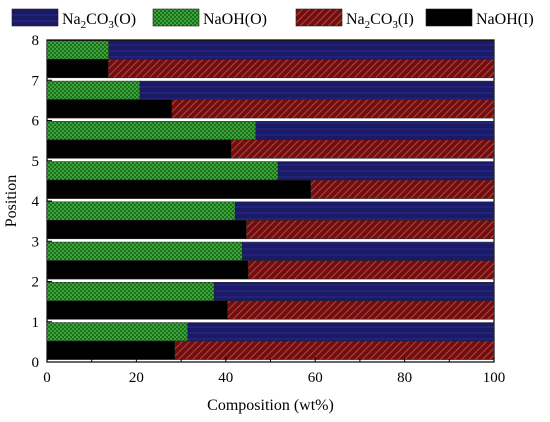  Describe the element at coordinates (36, 122) in the screenshot. I see `y-tick-label: 6` at that location.